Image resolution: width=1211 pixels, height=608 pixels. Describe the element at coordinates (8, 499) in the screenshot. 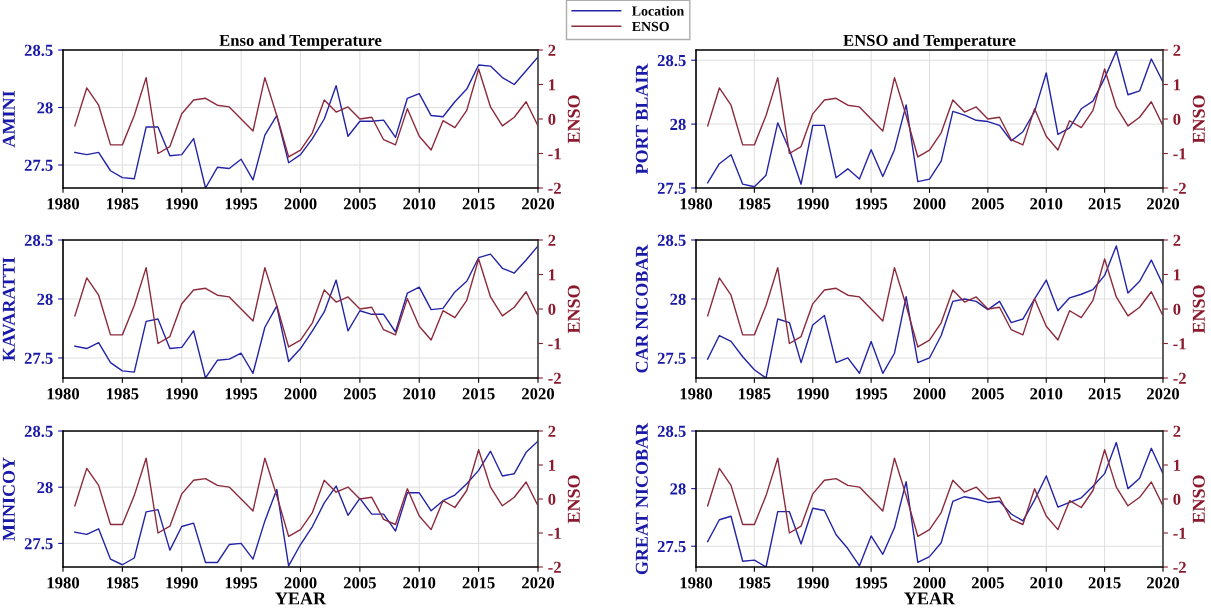

I see `y-axis-title: MINICOY` at that location.